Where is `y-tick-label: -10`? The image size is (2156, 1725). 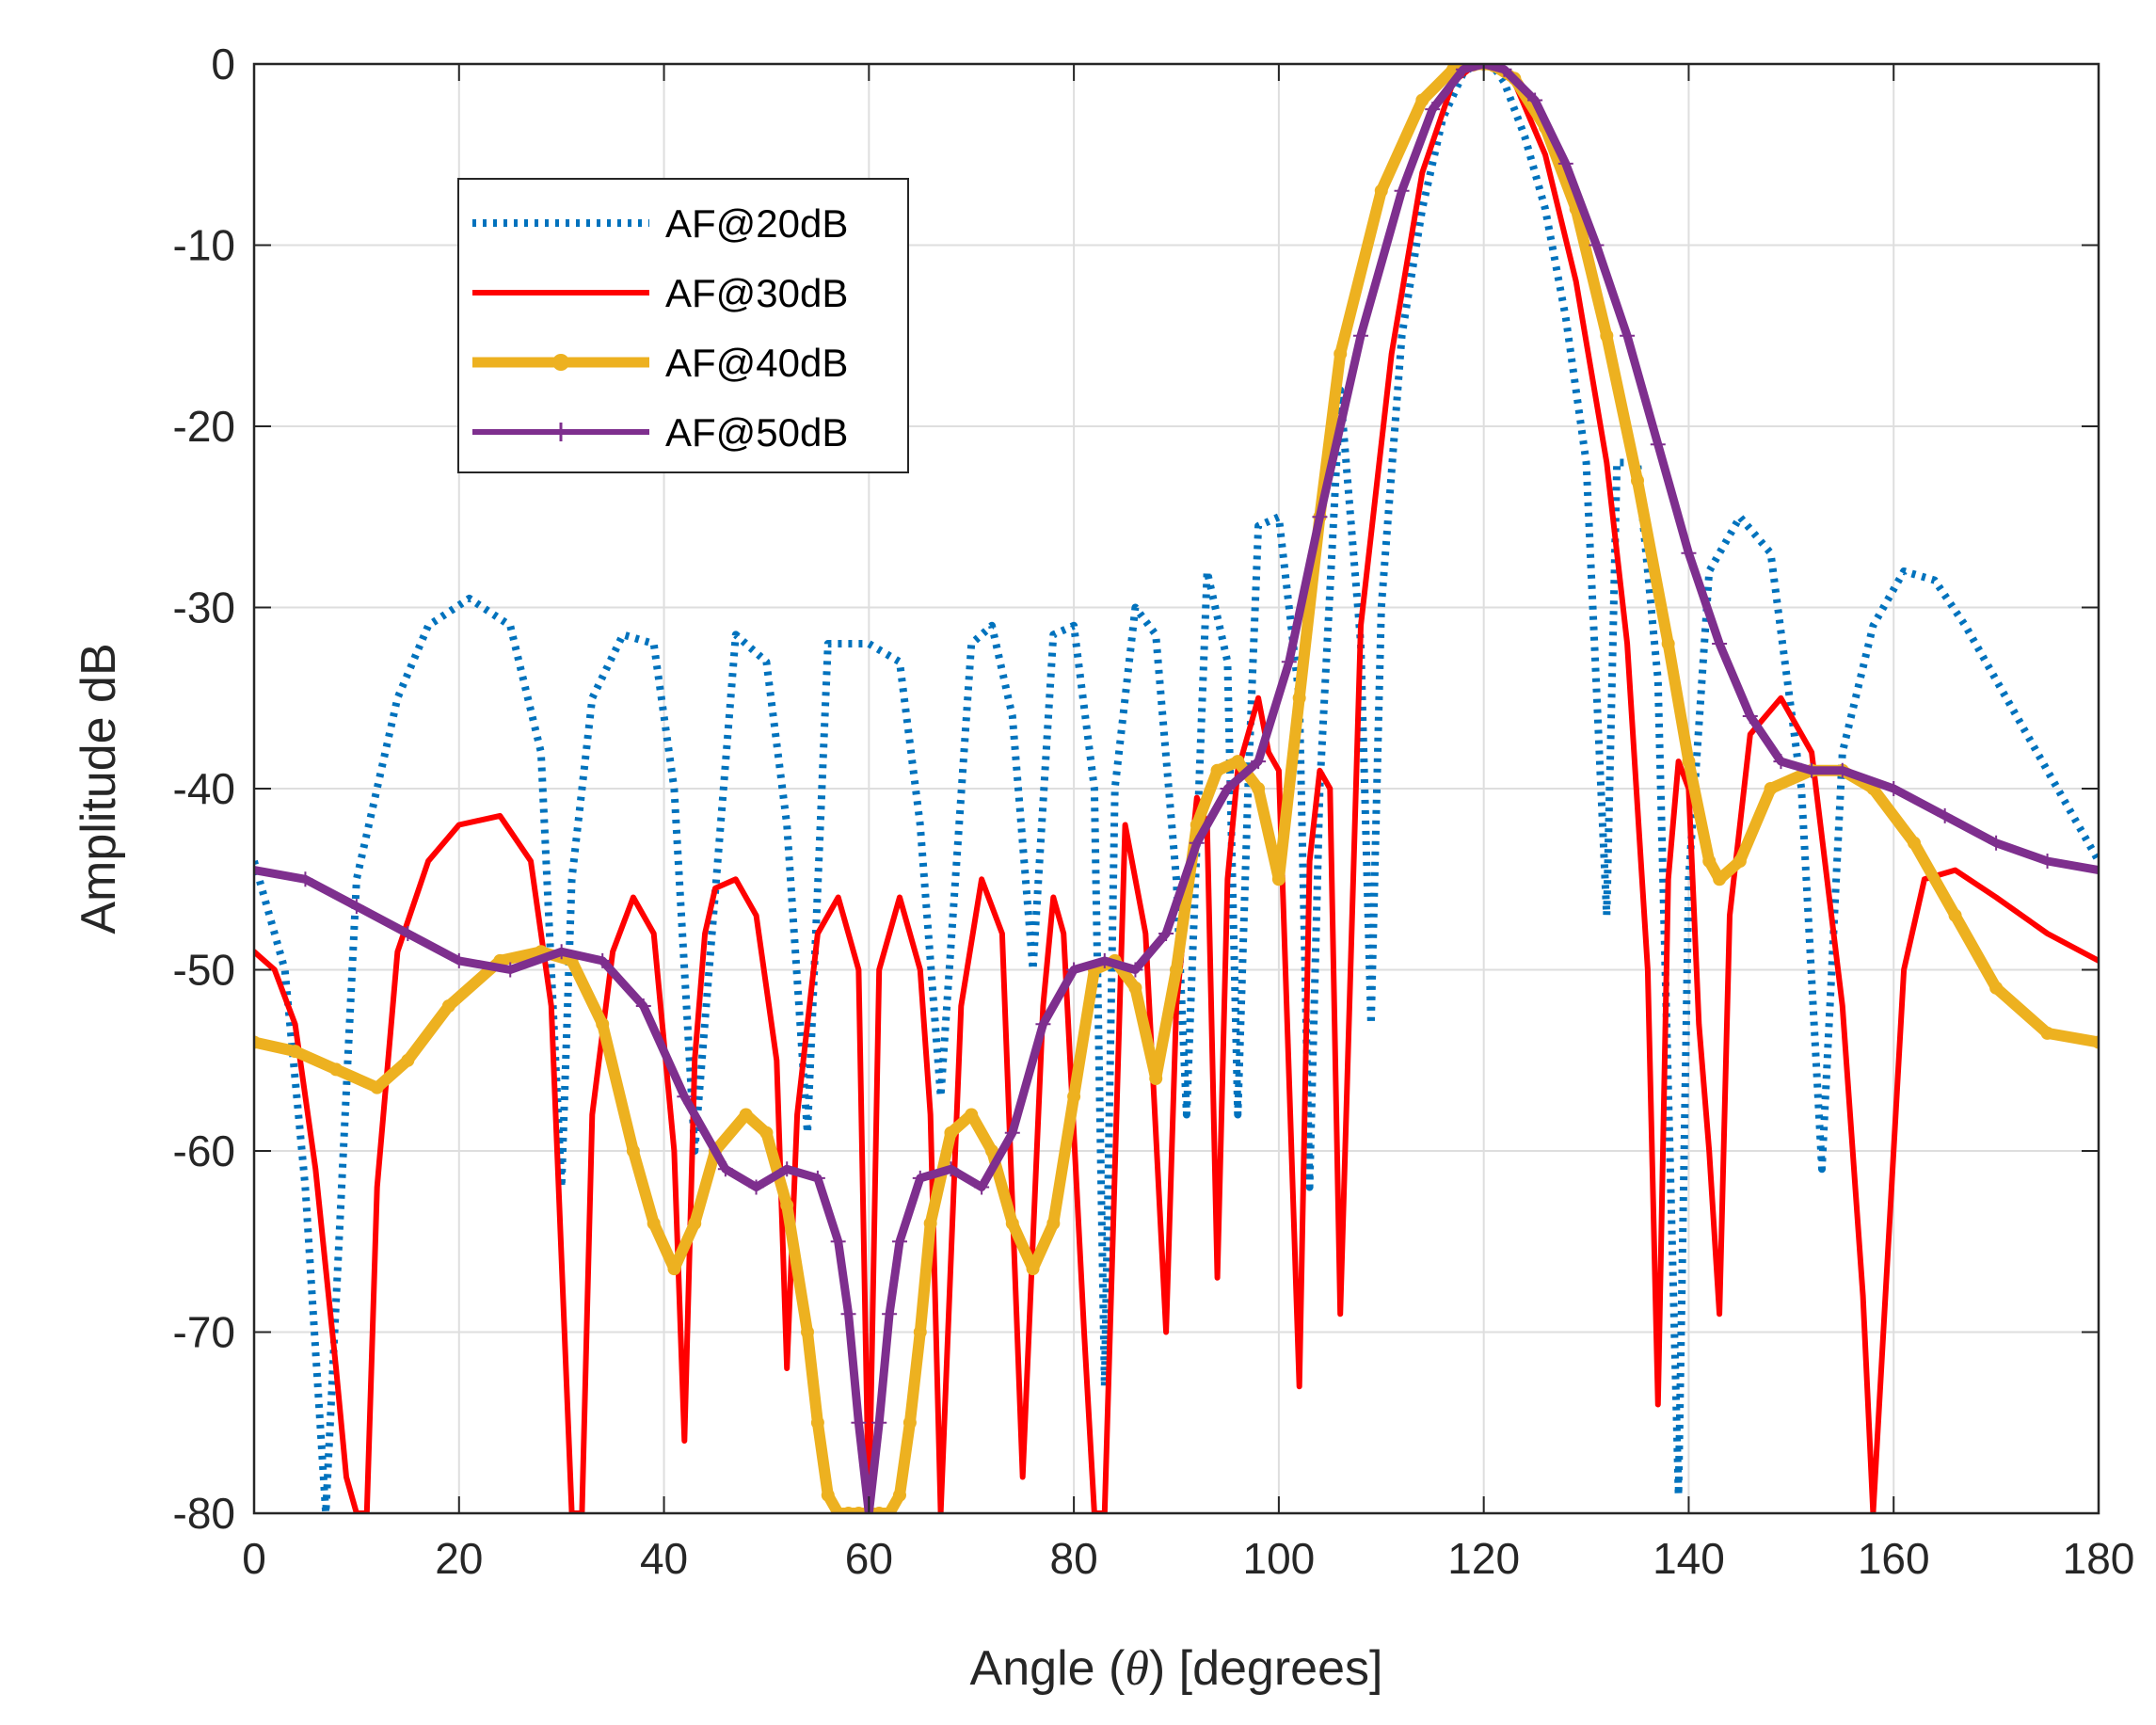 y-tick-label: -10 is located at coordinates (204, 245).